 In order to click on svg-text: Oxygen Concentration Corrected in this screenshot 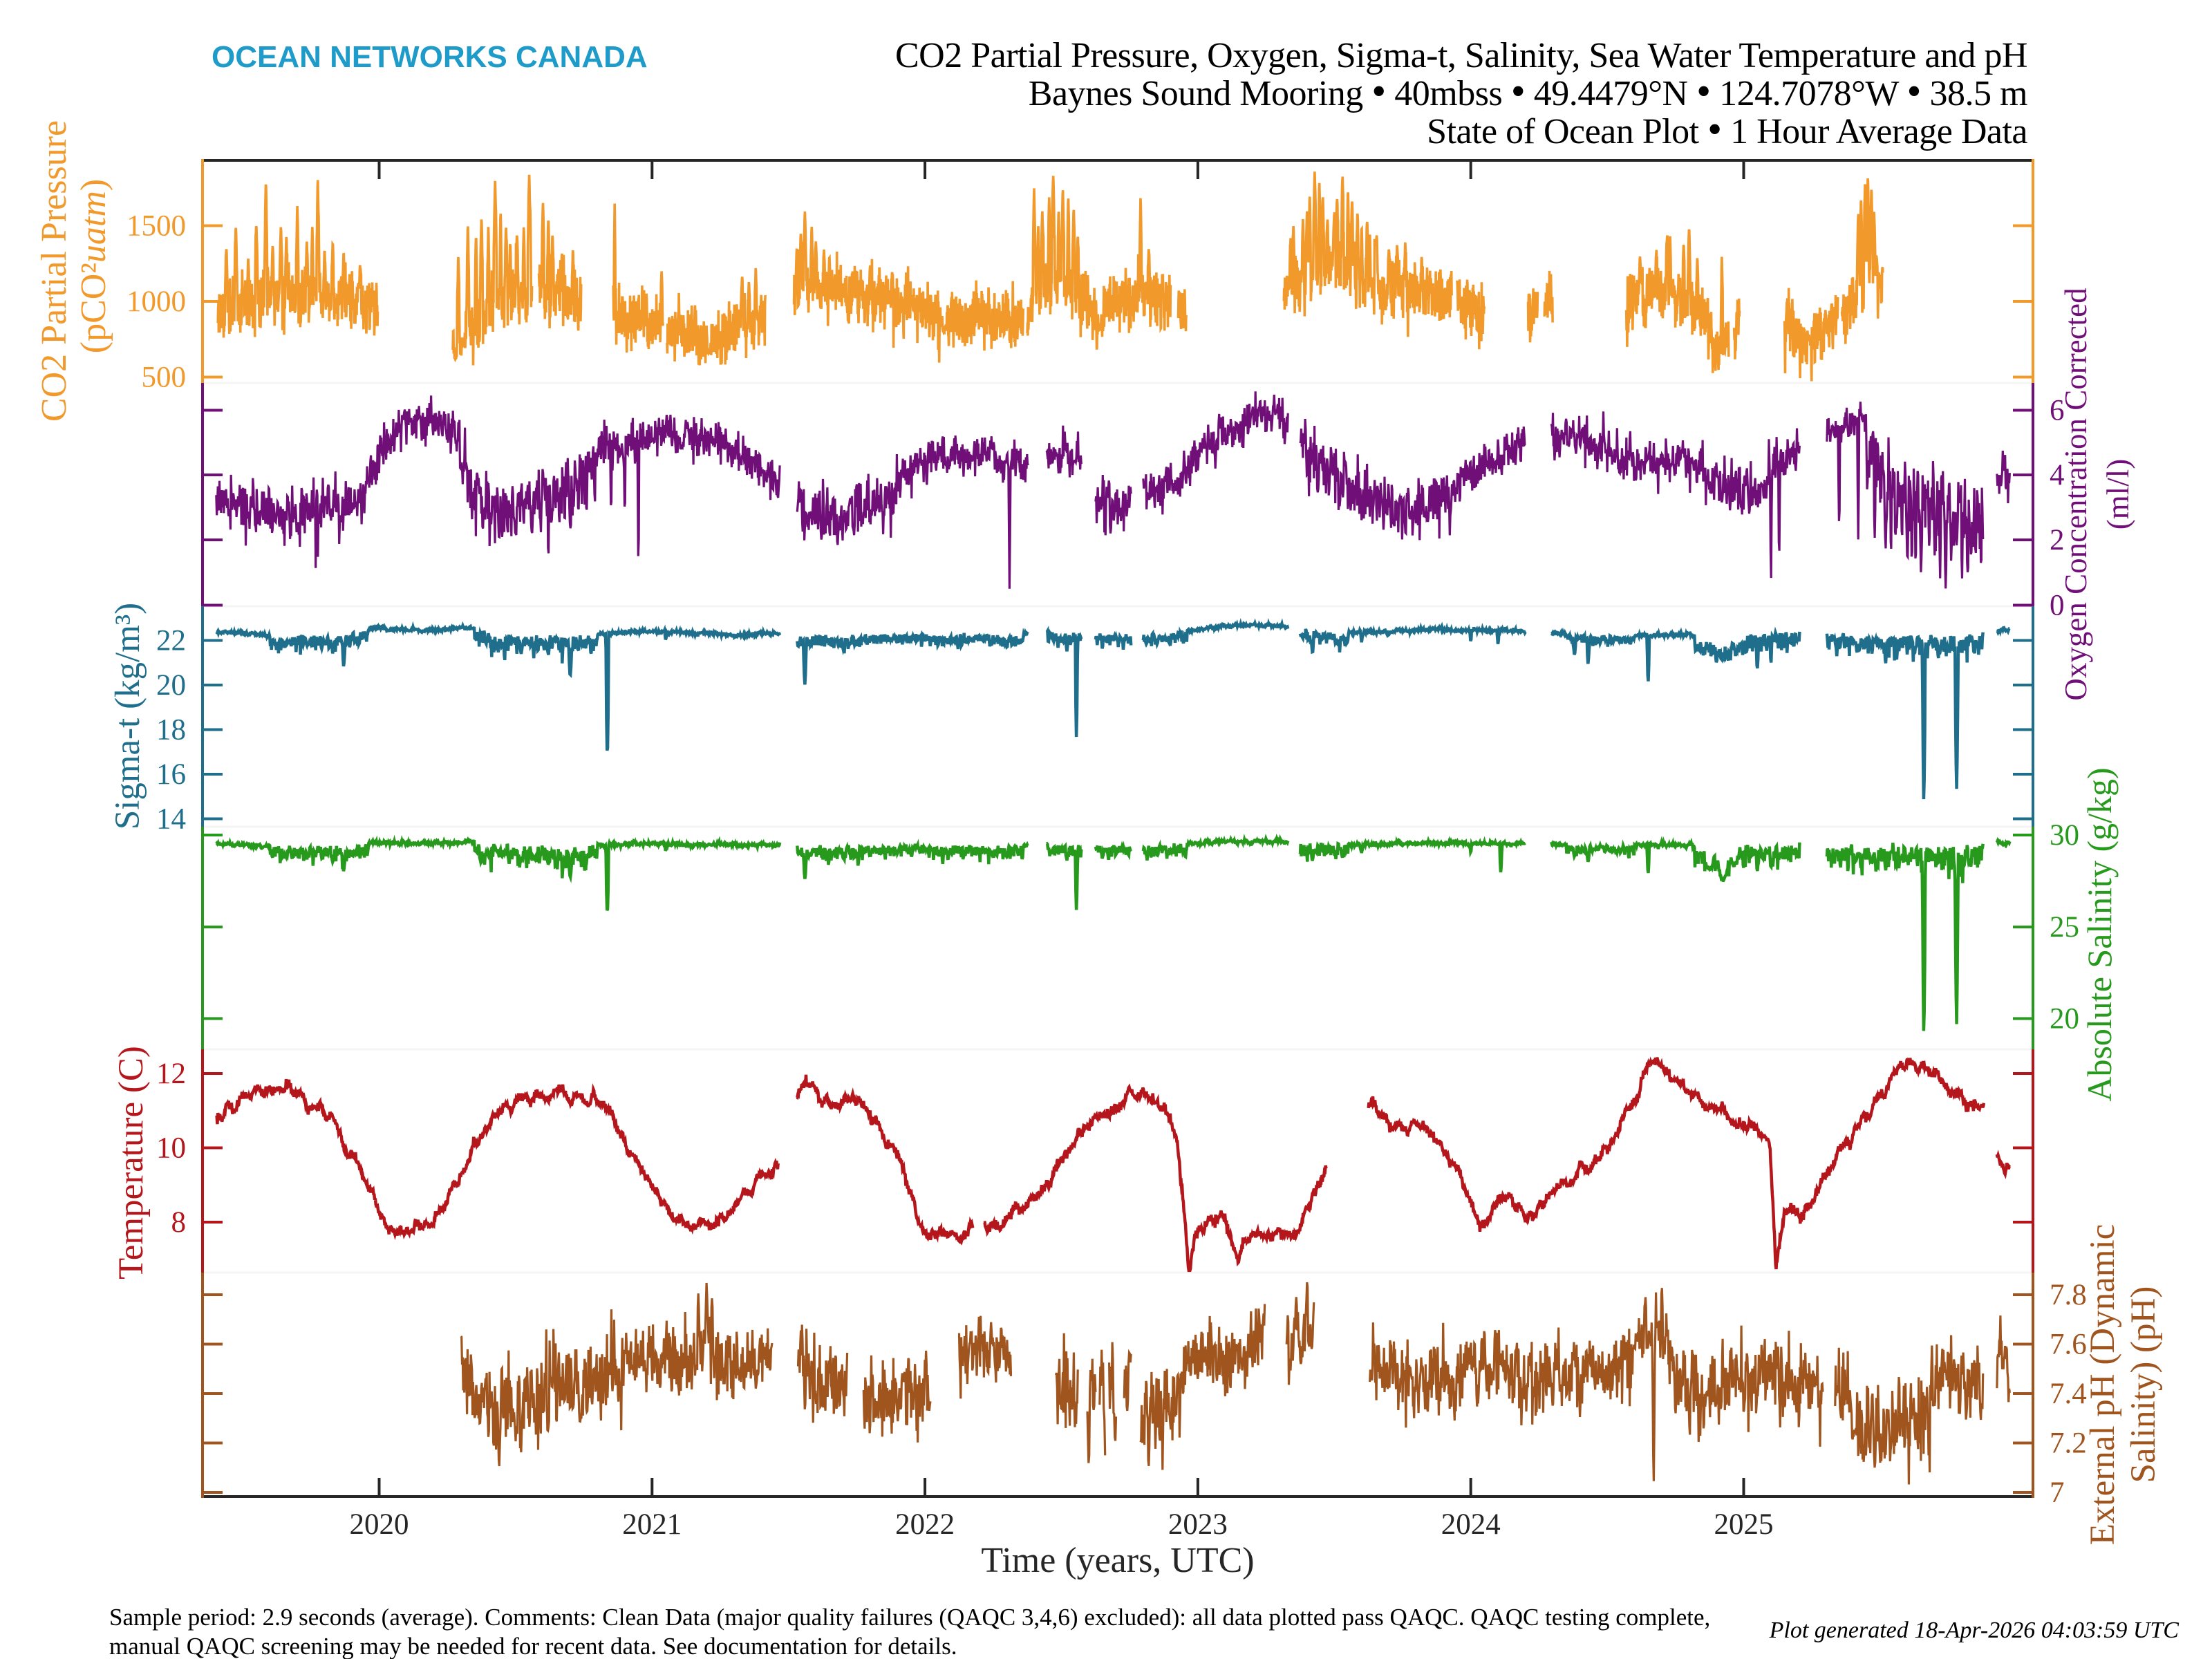, I will do `click(2076, 494)`.